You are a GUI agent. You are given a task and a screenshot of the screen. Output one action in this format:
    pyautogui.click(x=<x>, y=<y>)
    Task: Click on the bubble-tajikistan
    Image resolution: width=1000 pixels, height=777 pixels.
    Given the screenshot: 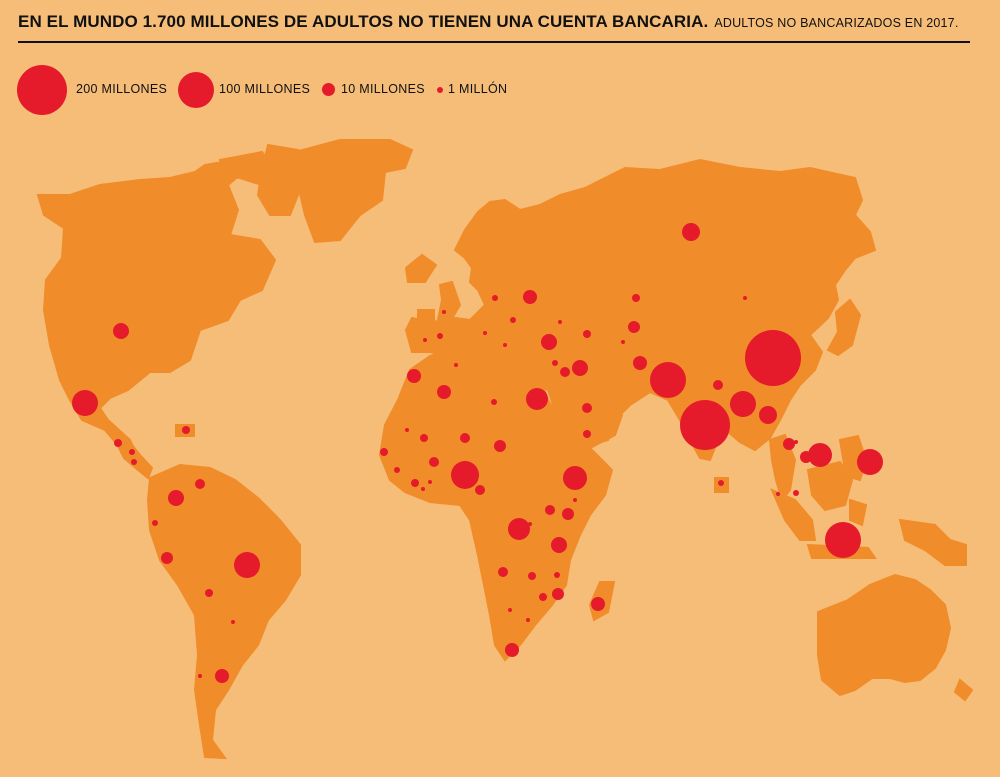 What is the action you would take?
    pyautogui.click(x=623, y=342)
    